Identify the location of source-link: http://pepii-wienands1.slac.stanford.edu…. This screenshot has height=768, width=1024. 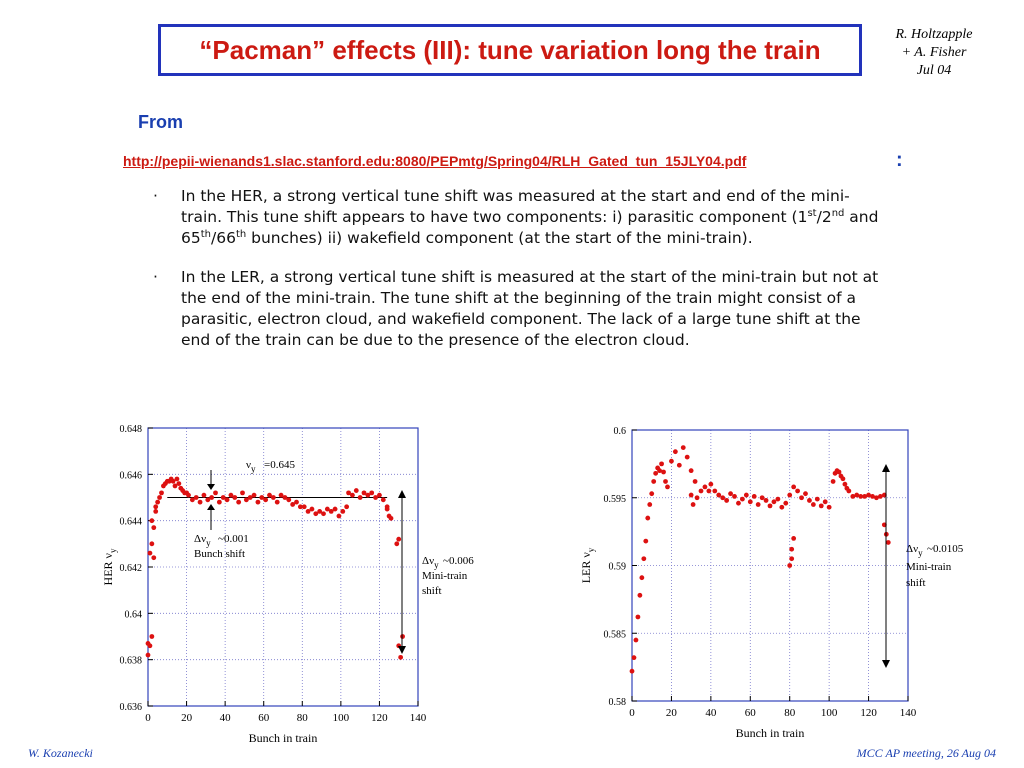
(435, 161).